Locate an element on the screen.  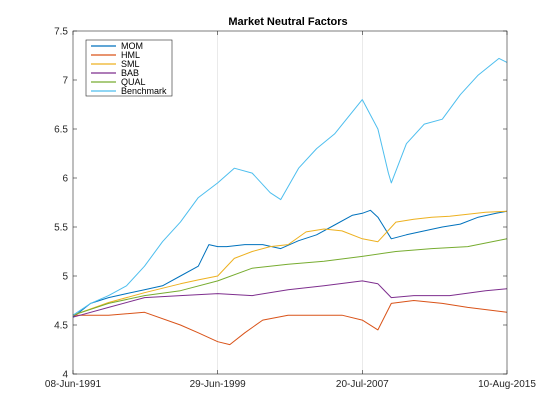
y-tick-label-6: 6 is located at coordinates (65, 179).